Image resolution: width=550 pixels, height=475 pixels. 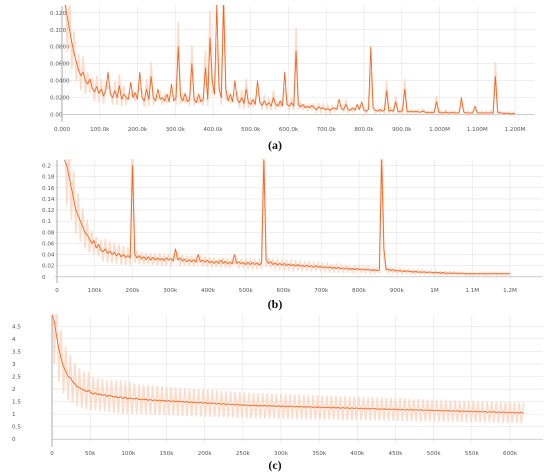 What do you see at coordinates (46, 222) in the screenshot?
I see `y-tick-label: 0.1` at bounding box center [46, 222].